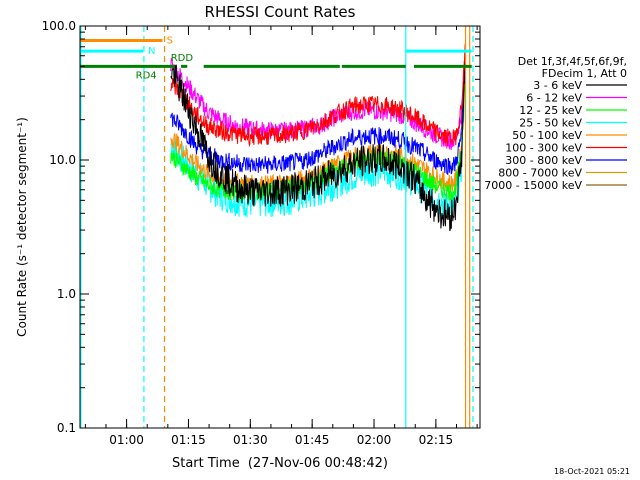 This screenshot has width=640, height=480. I want to click on legend-entry-label: 50 - 100 keV, so click(547, 135).